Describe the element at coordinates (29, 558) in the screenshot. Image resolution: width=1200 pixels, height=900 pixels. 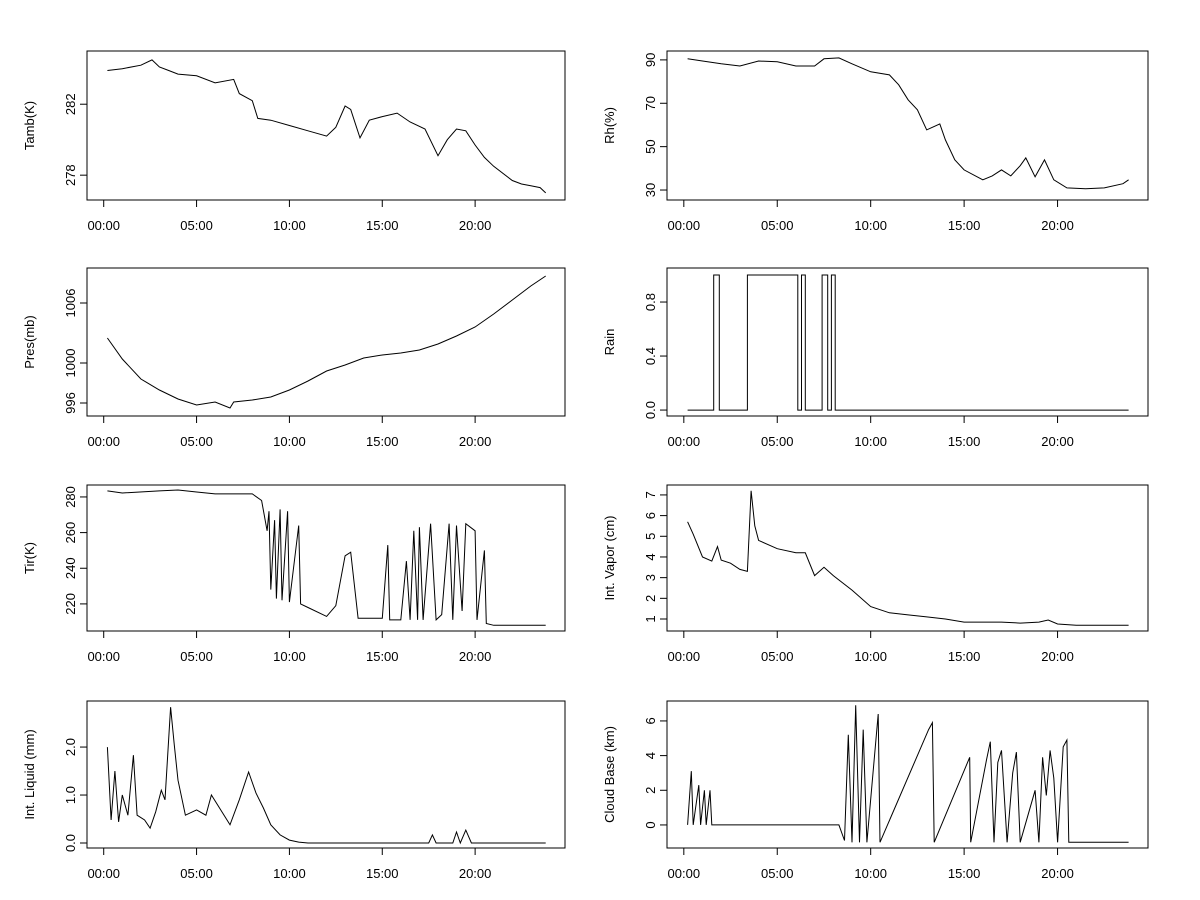
I see `y-axis-label: Tir(K)` at that location.